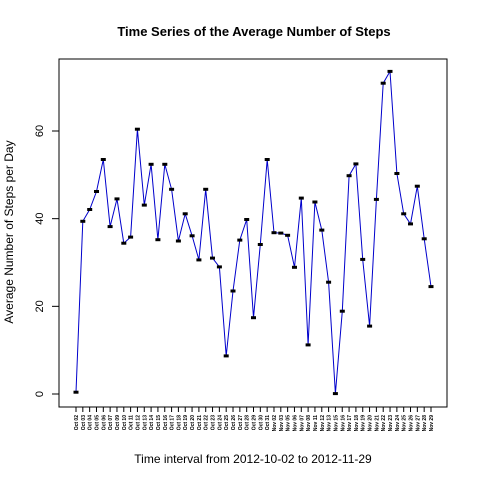  I want to click on x-tick-label: Nov 21, so click(377, 423).